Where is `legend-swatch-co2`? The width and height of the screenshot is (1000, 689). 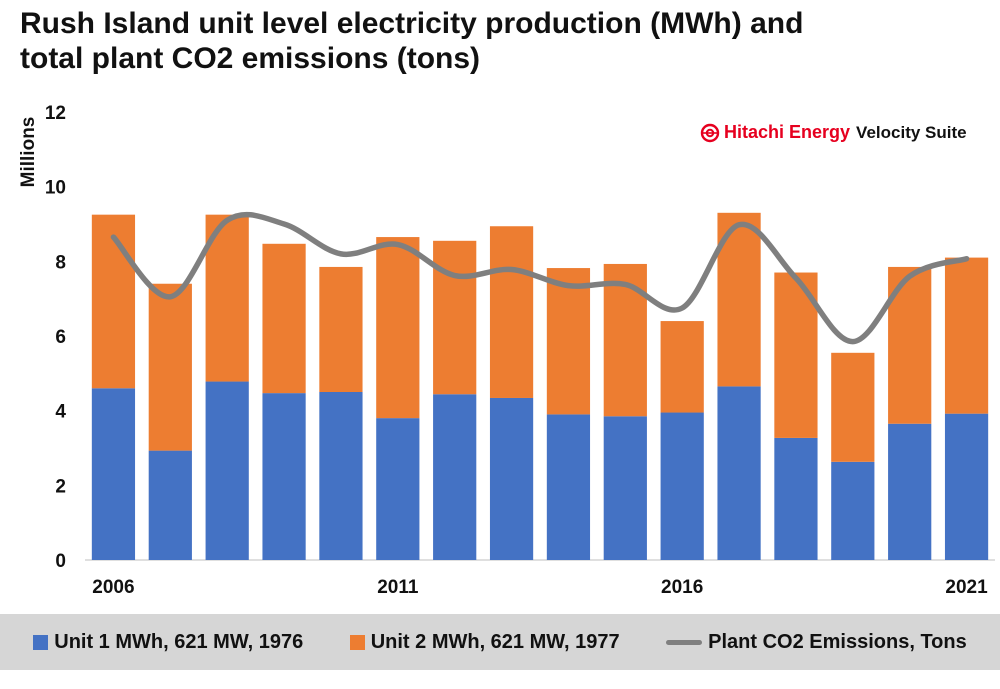
legend-swatch-co2 is located at coordinates (684, 642).